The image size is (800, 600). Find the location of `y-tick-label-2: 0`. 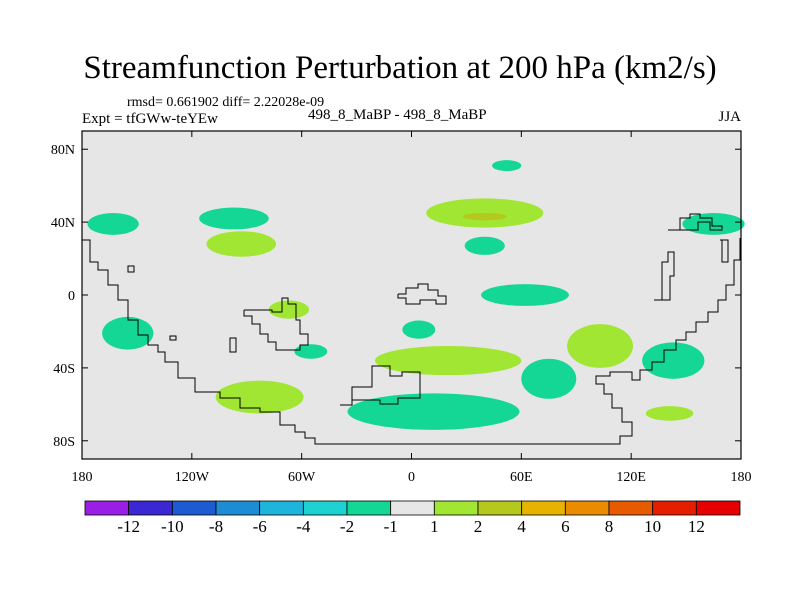

y-tick-label-2: 0 is located at coordinates (71, 296).